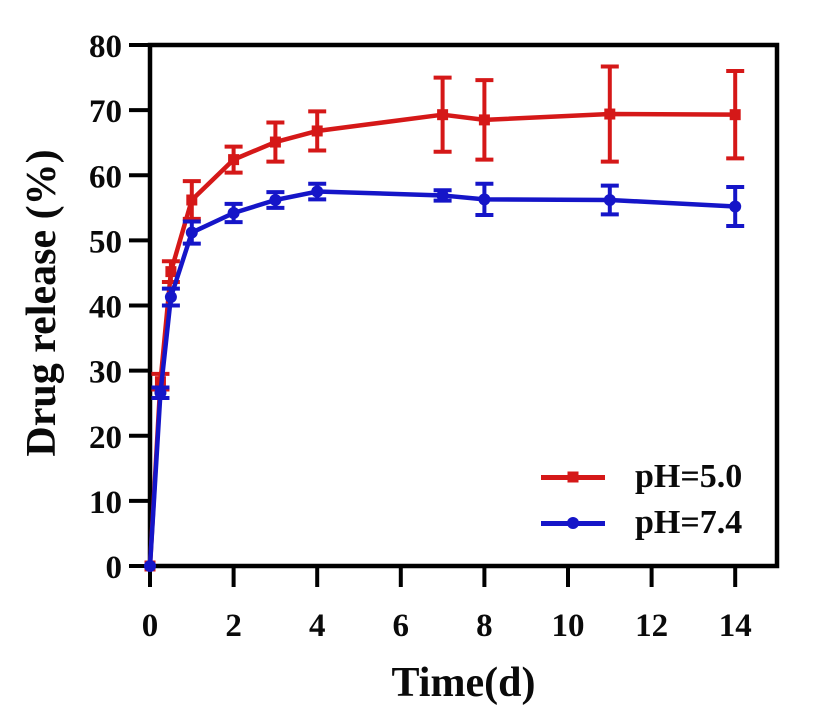 This screenshot has width=828, height=728. What do you see at coordinates (105, 47) in the screenshot?
I see `y-tick-label: 80` at bounding box center [105, 47].